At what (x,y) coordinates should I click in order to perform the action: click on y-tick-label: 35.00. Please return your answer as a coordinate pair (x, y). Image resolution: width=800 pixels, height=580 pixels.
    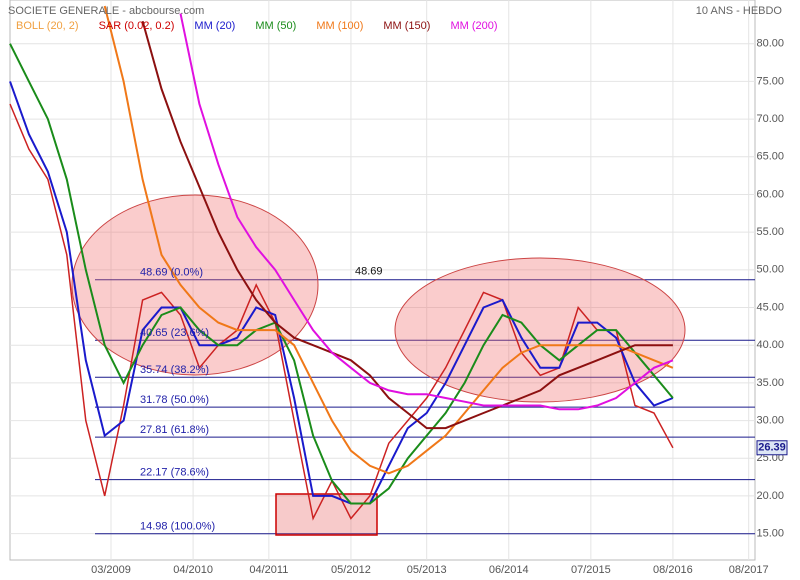
    Looking at the image, I should click on (770, 383).